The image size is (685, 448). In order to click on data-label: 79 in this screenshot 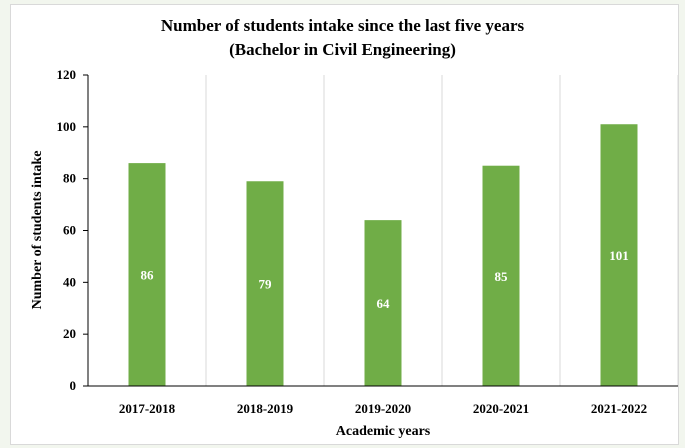, I will do `click(266, 284)`.